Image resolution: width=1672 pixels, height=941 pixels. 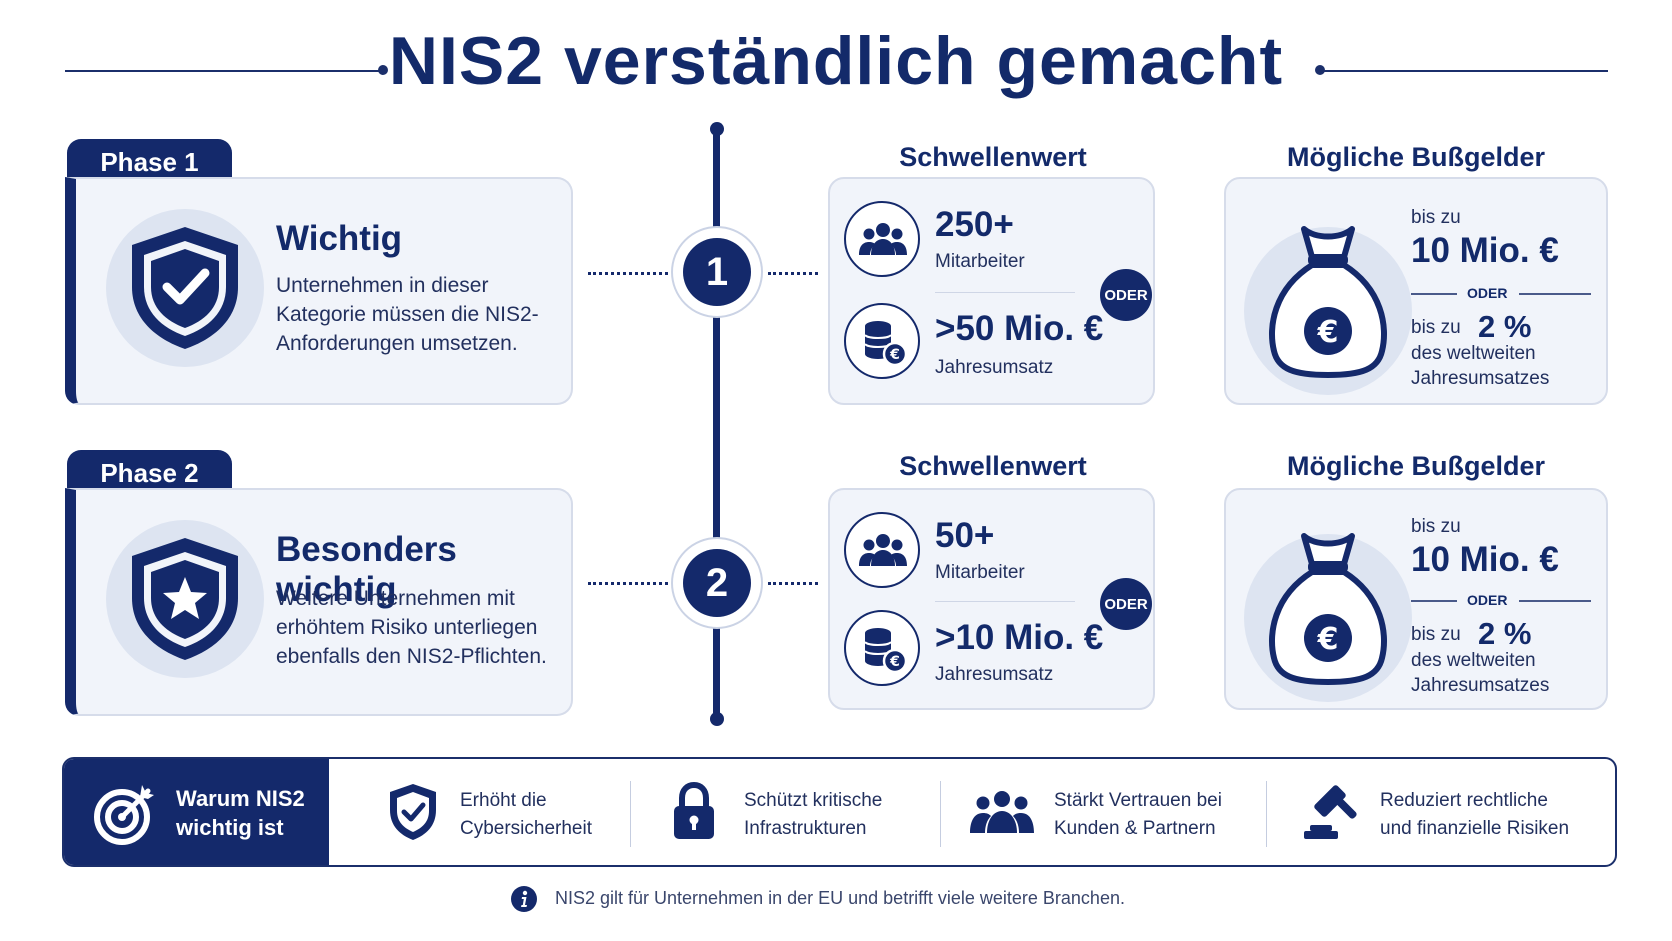 I want to click on employees-value-2: 50+, so click(x=965, y=535).